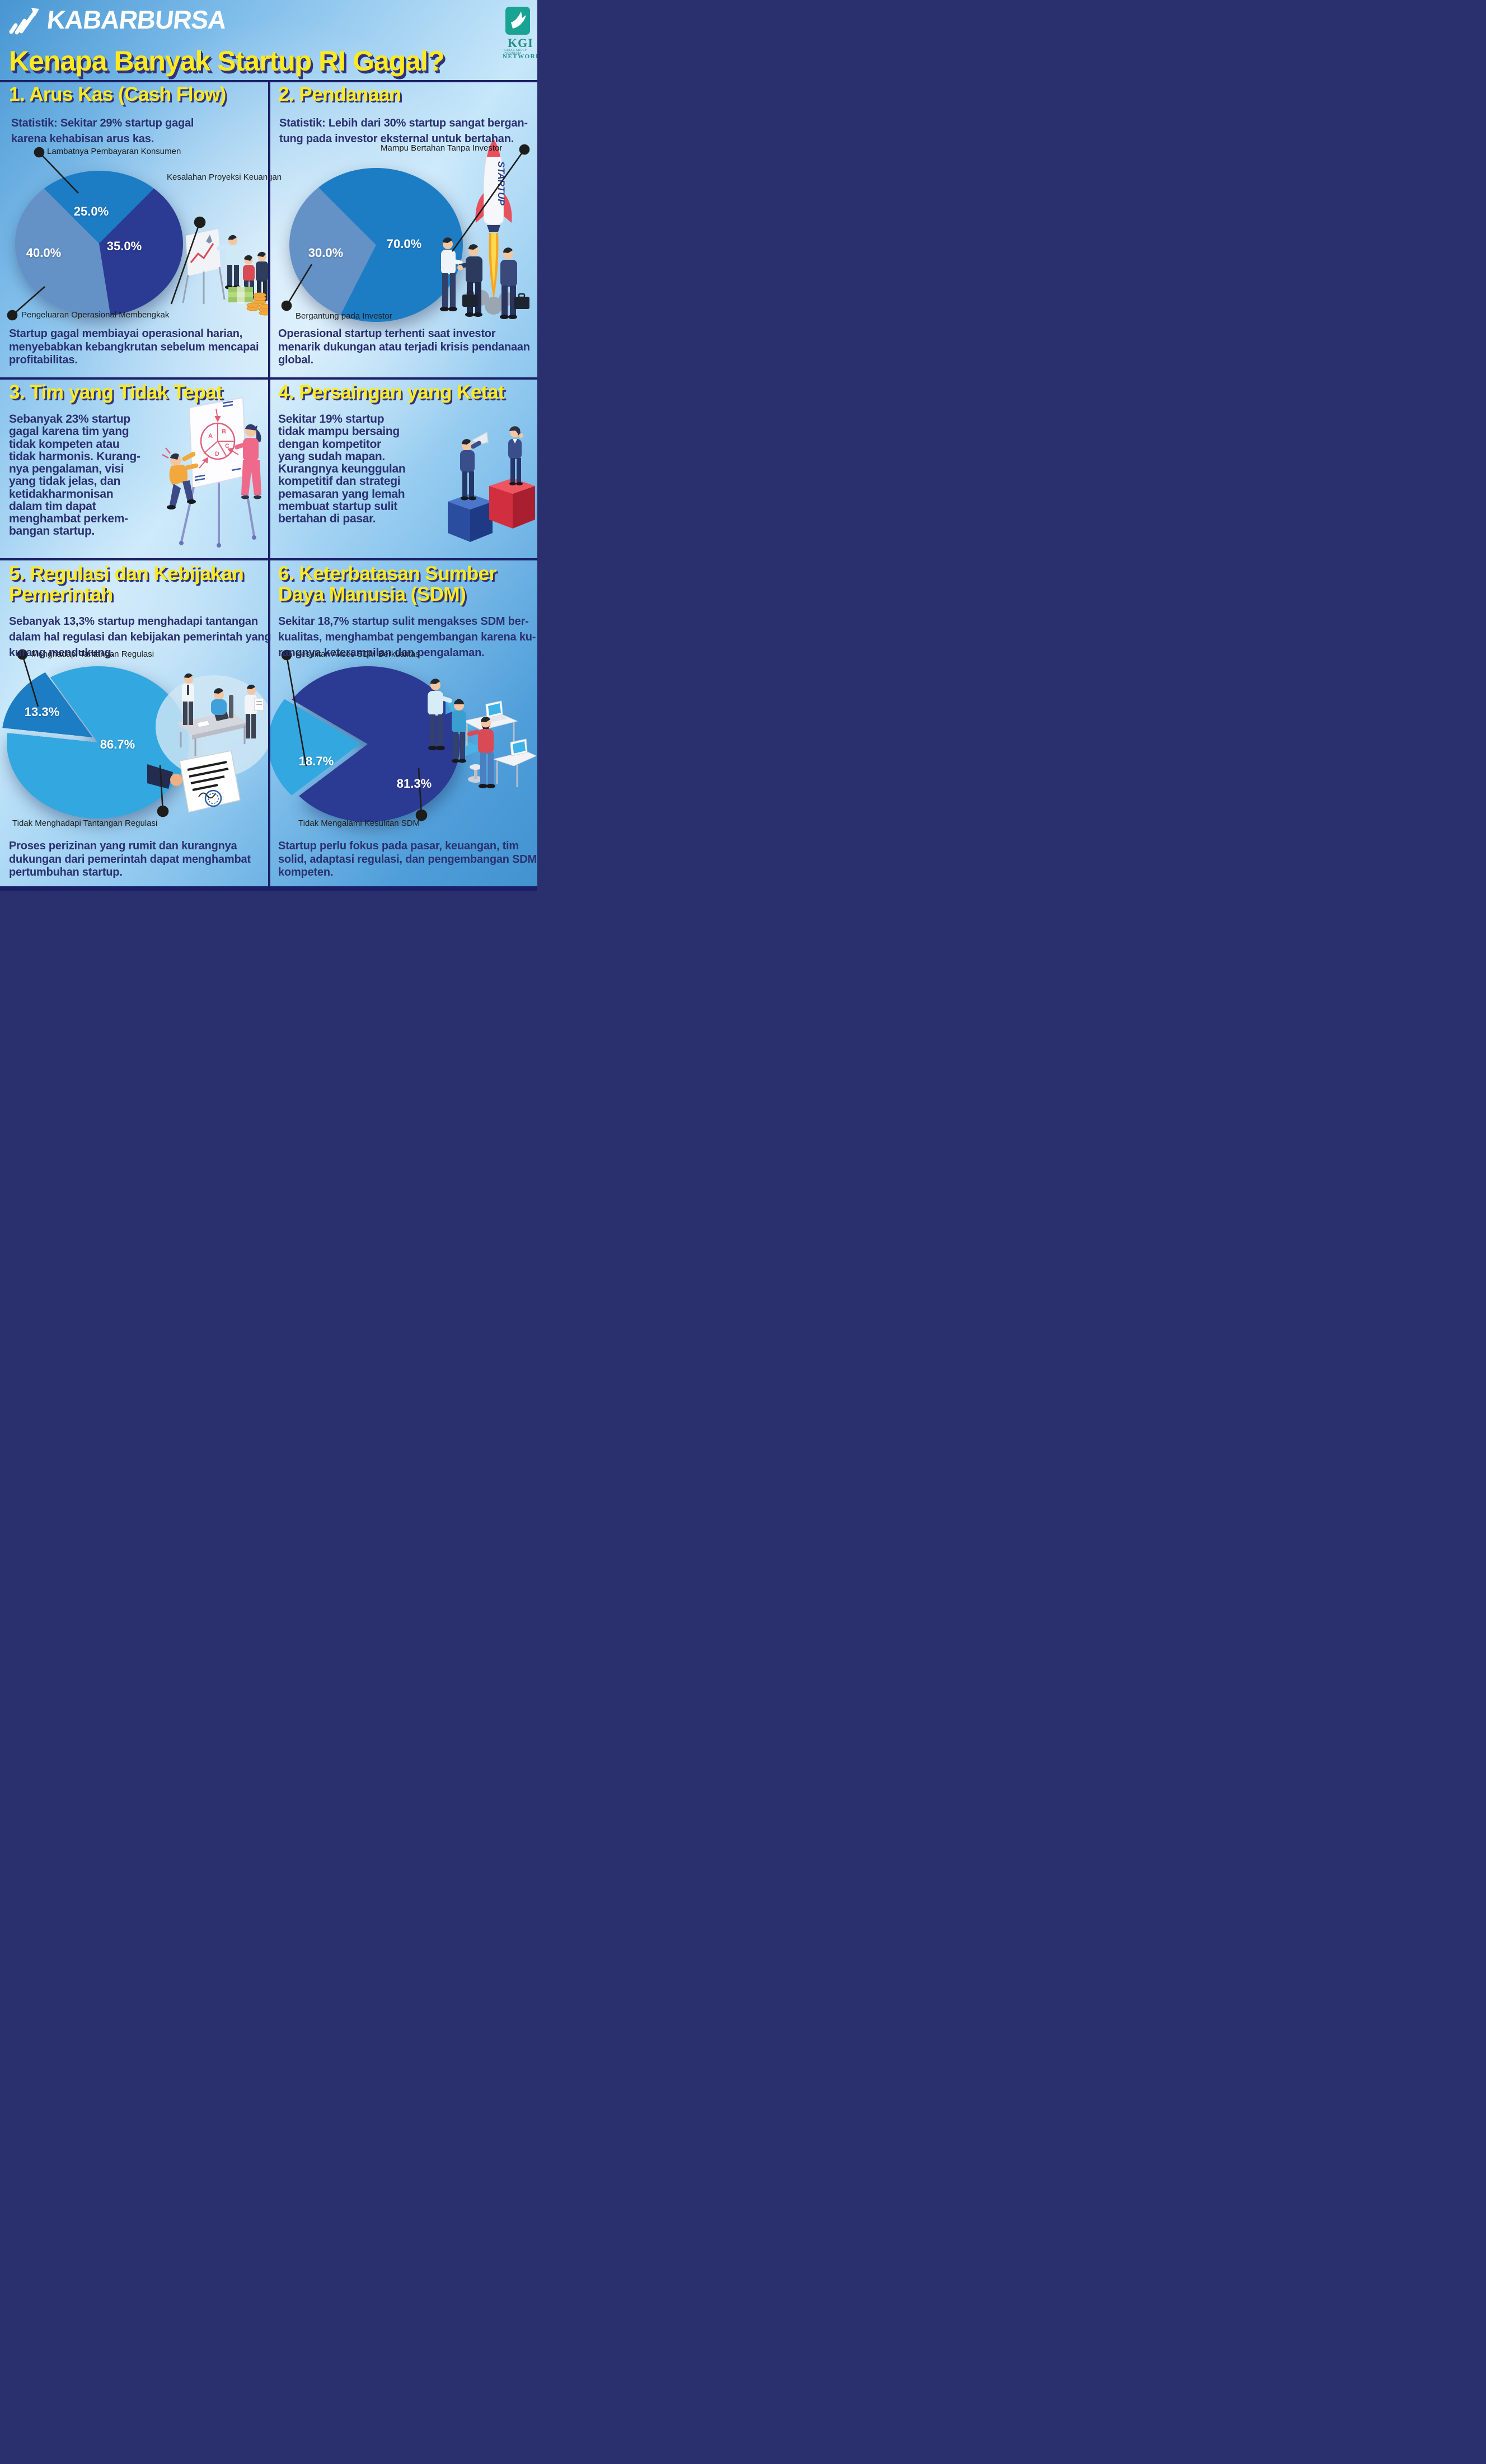 Image resolution: width=1486 pixels, height=2464 pixels. I want to click on pie-6-slice-label: 81.3%, so click(414, 784).